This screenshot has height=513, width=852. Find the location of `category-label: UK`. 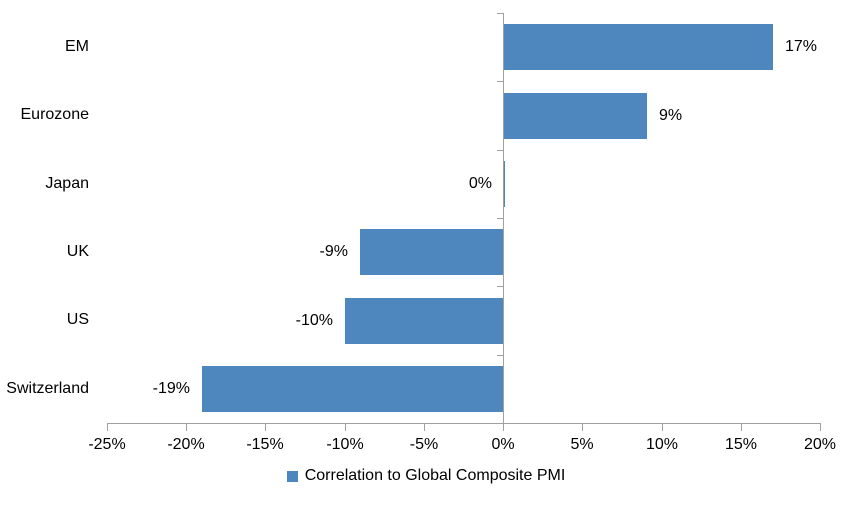

category-label: UK is located at coordinates (77, 251).